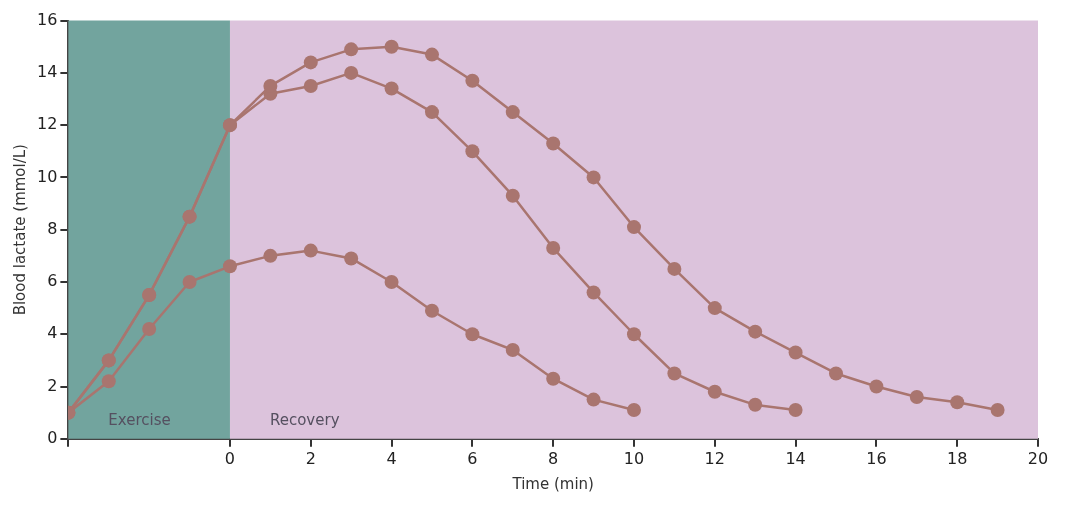  What do you see at coordinates (391, 458) in the screenshot?
I see `x-tick-label: 4` at bounding box center [391, 458].